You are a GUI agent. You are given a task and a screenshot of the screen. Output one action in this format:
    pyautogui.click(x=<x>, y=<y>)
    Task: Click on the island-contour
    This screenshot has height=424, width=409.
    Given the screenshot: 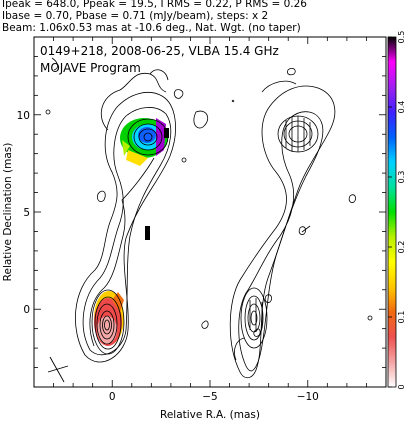 What is the action you would take?
    pyautogui.click(x=201, y=119)
    